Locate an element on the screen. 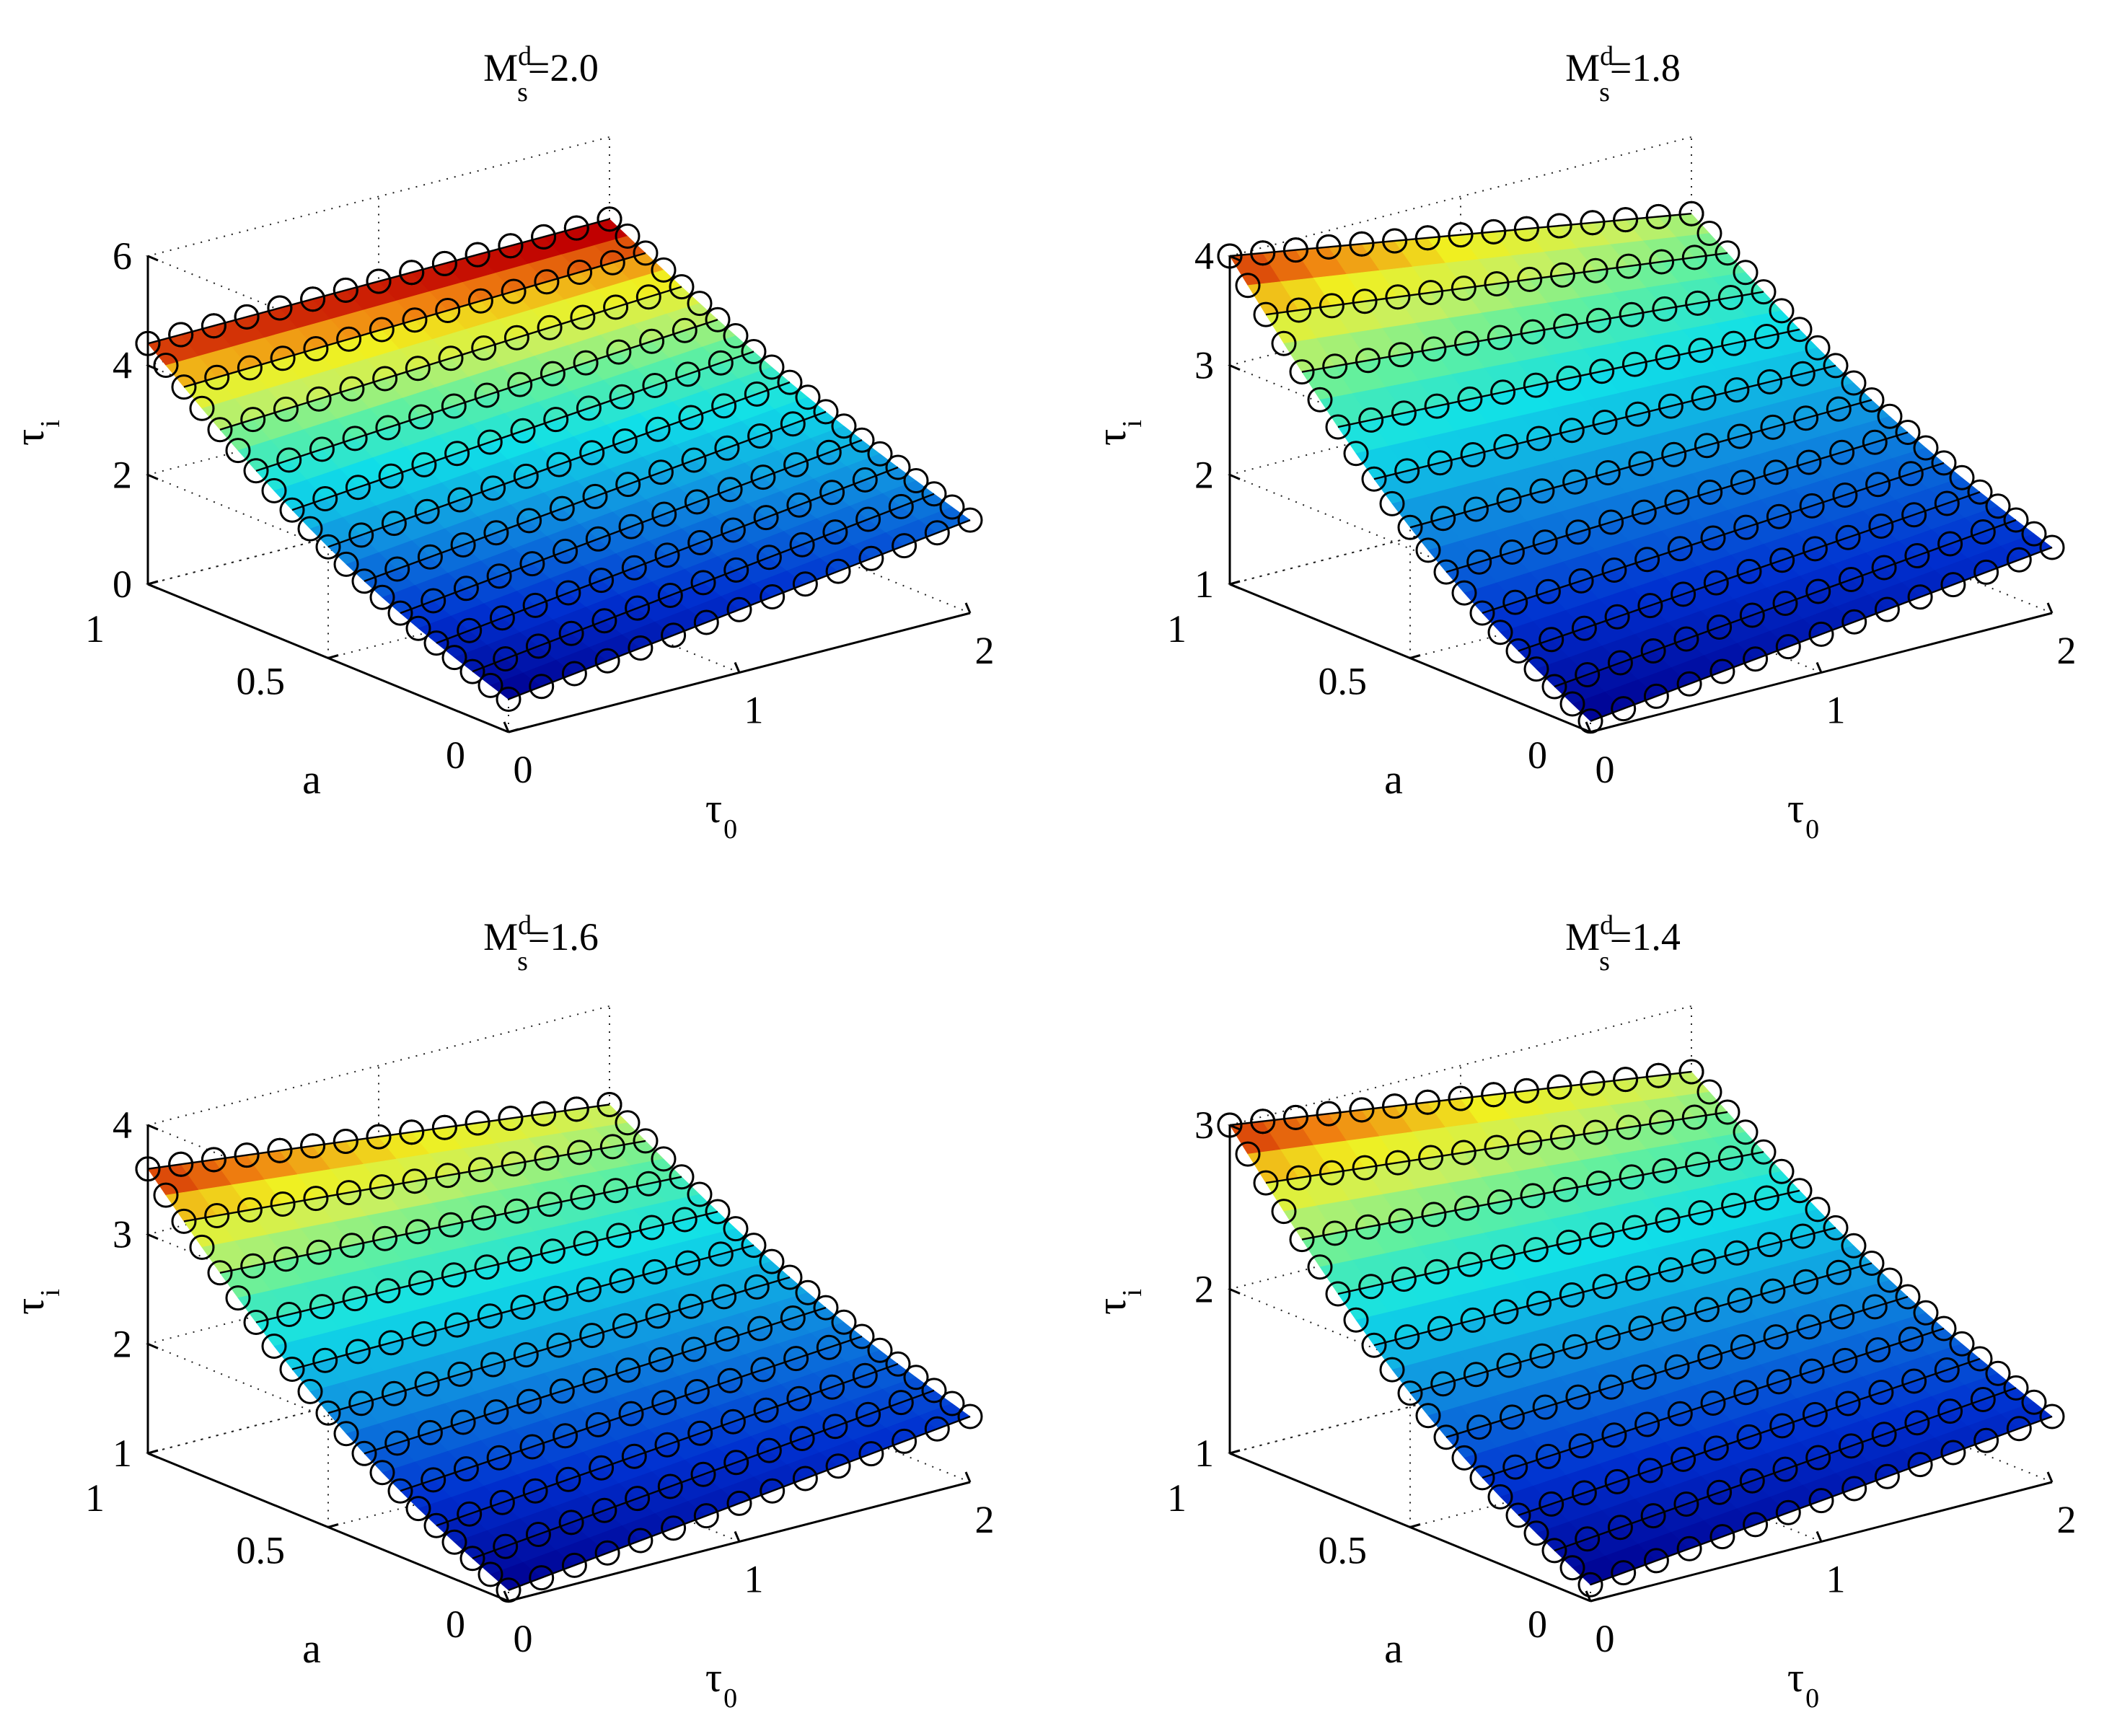  axes is located at coordinates (1641, 1363).